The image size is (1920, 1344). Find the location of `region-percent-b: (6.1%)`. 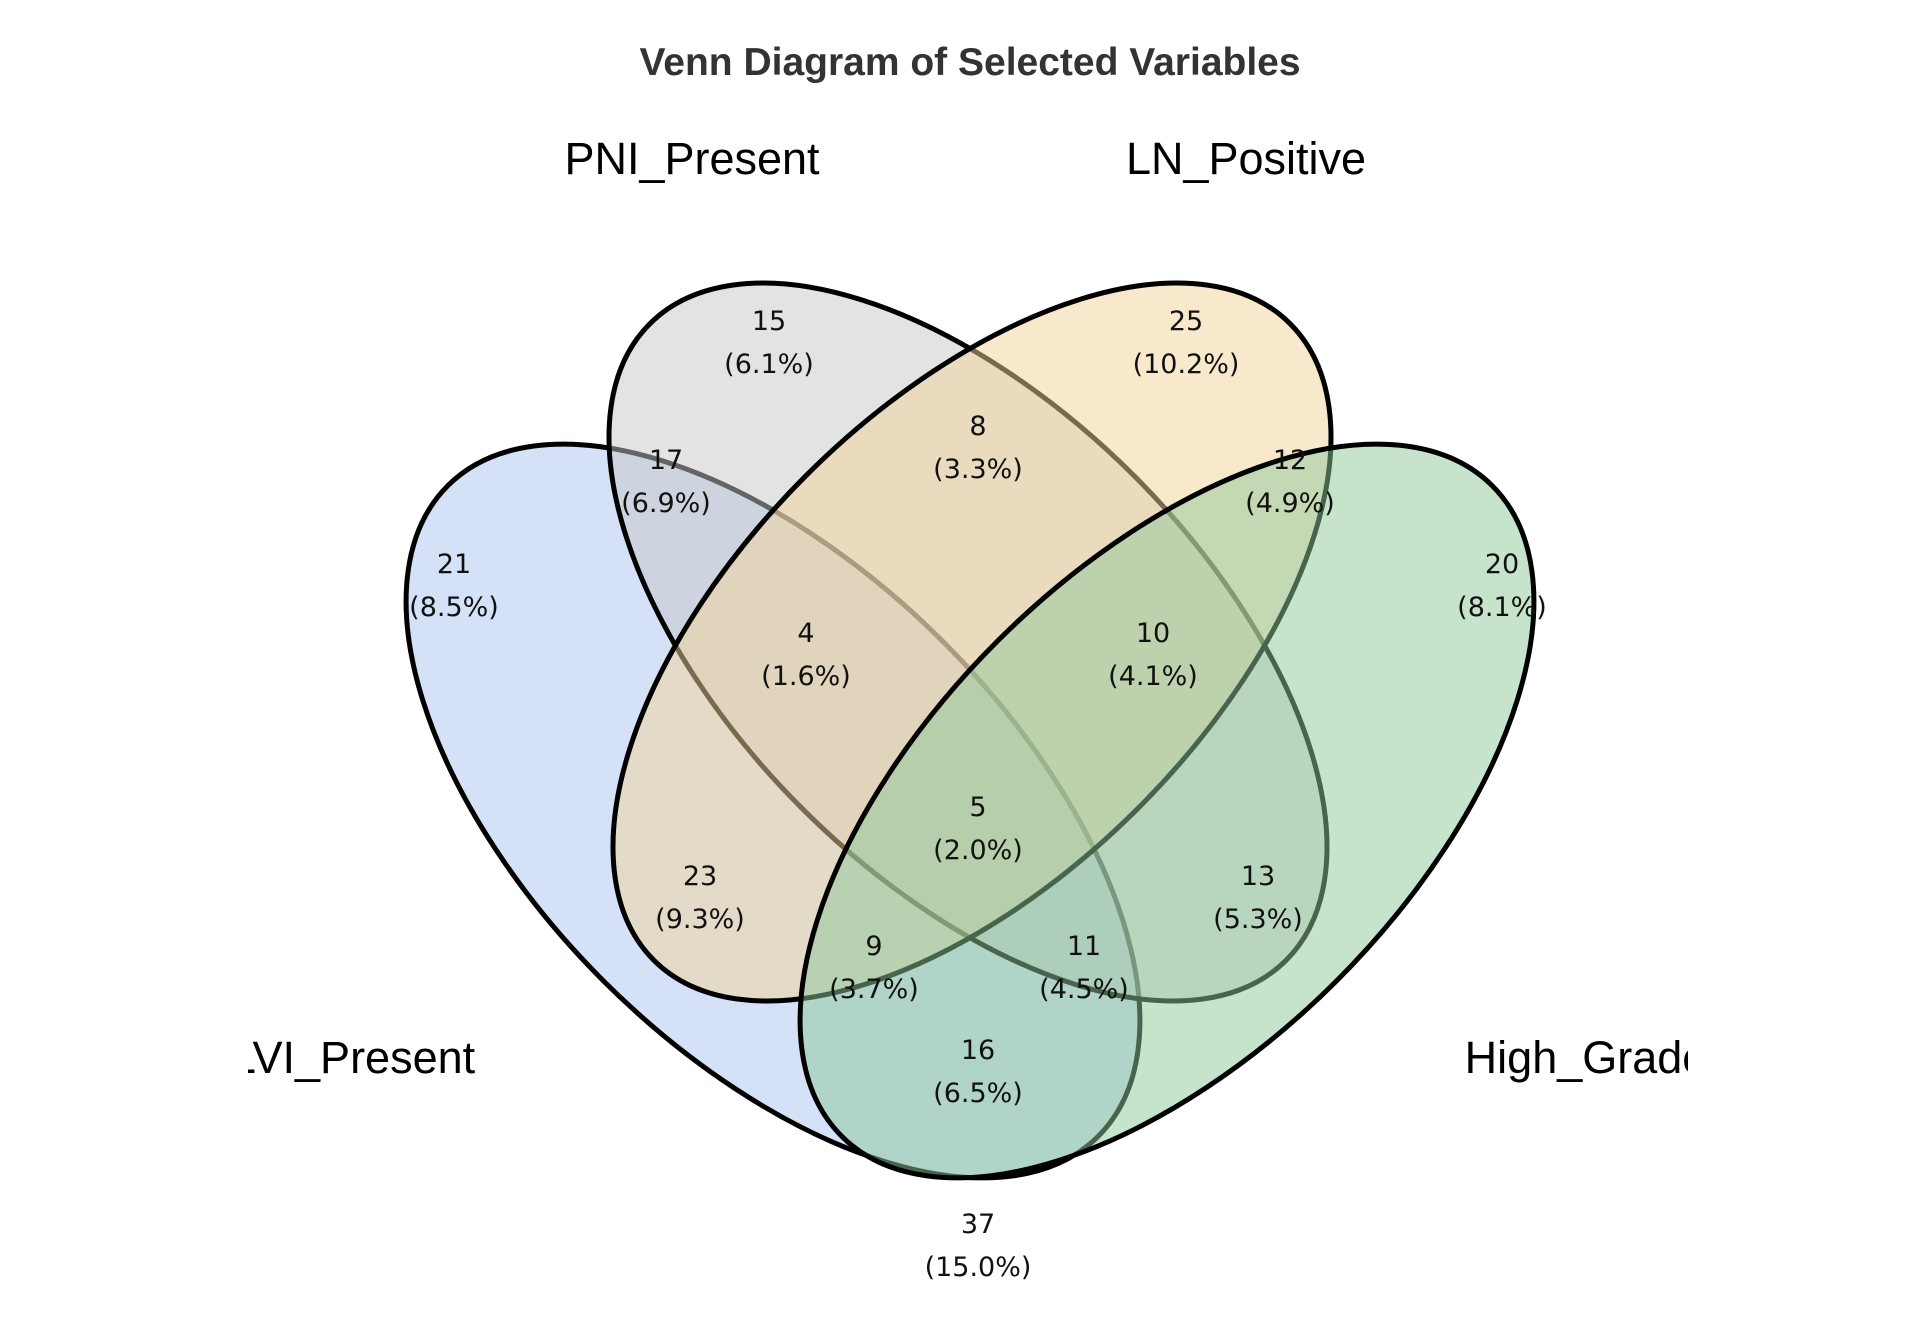

region-percent-b: (6.1%) is located at coordinates (769, 364).